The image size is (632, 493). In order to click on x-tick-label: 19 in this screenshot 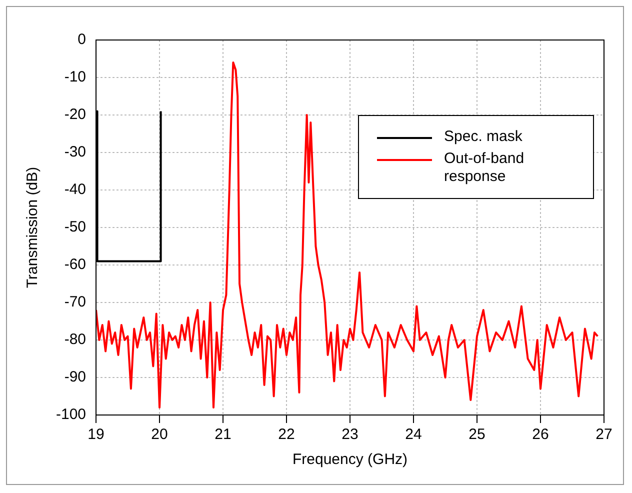, I will do `click(96, 435)`.